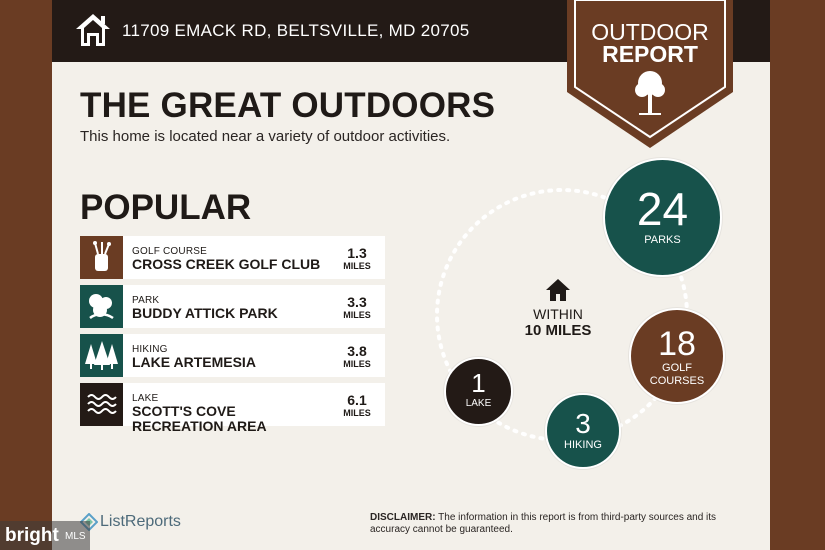 The height and width of the screenshot is (550, 825). I want to click on item-category: PARK, so click(146, 300).